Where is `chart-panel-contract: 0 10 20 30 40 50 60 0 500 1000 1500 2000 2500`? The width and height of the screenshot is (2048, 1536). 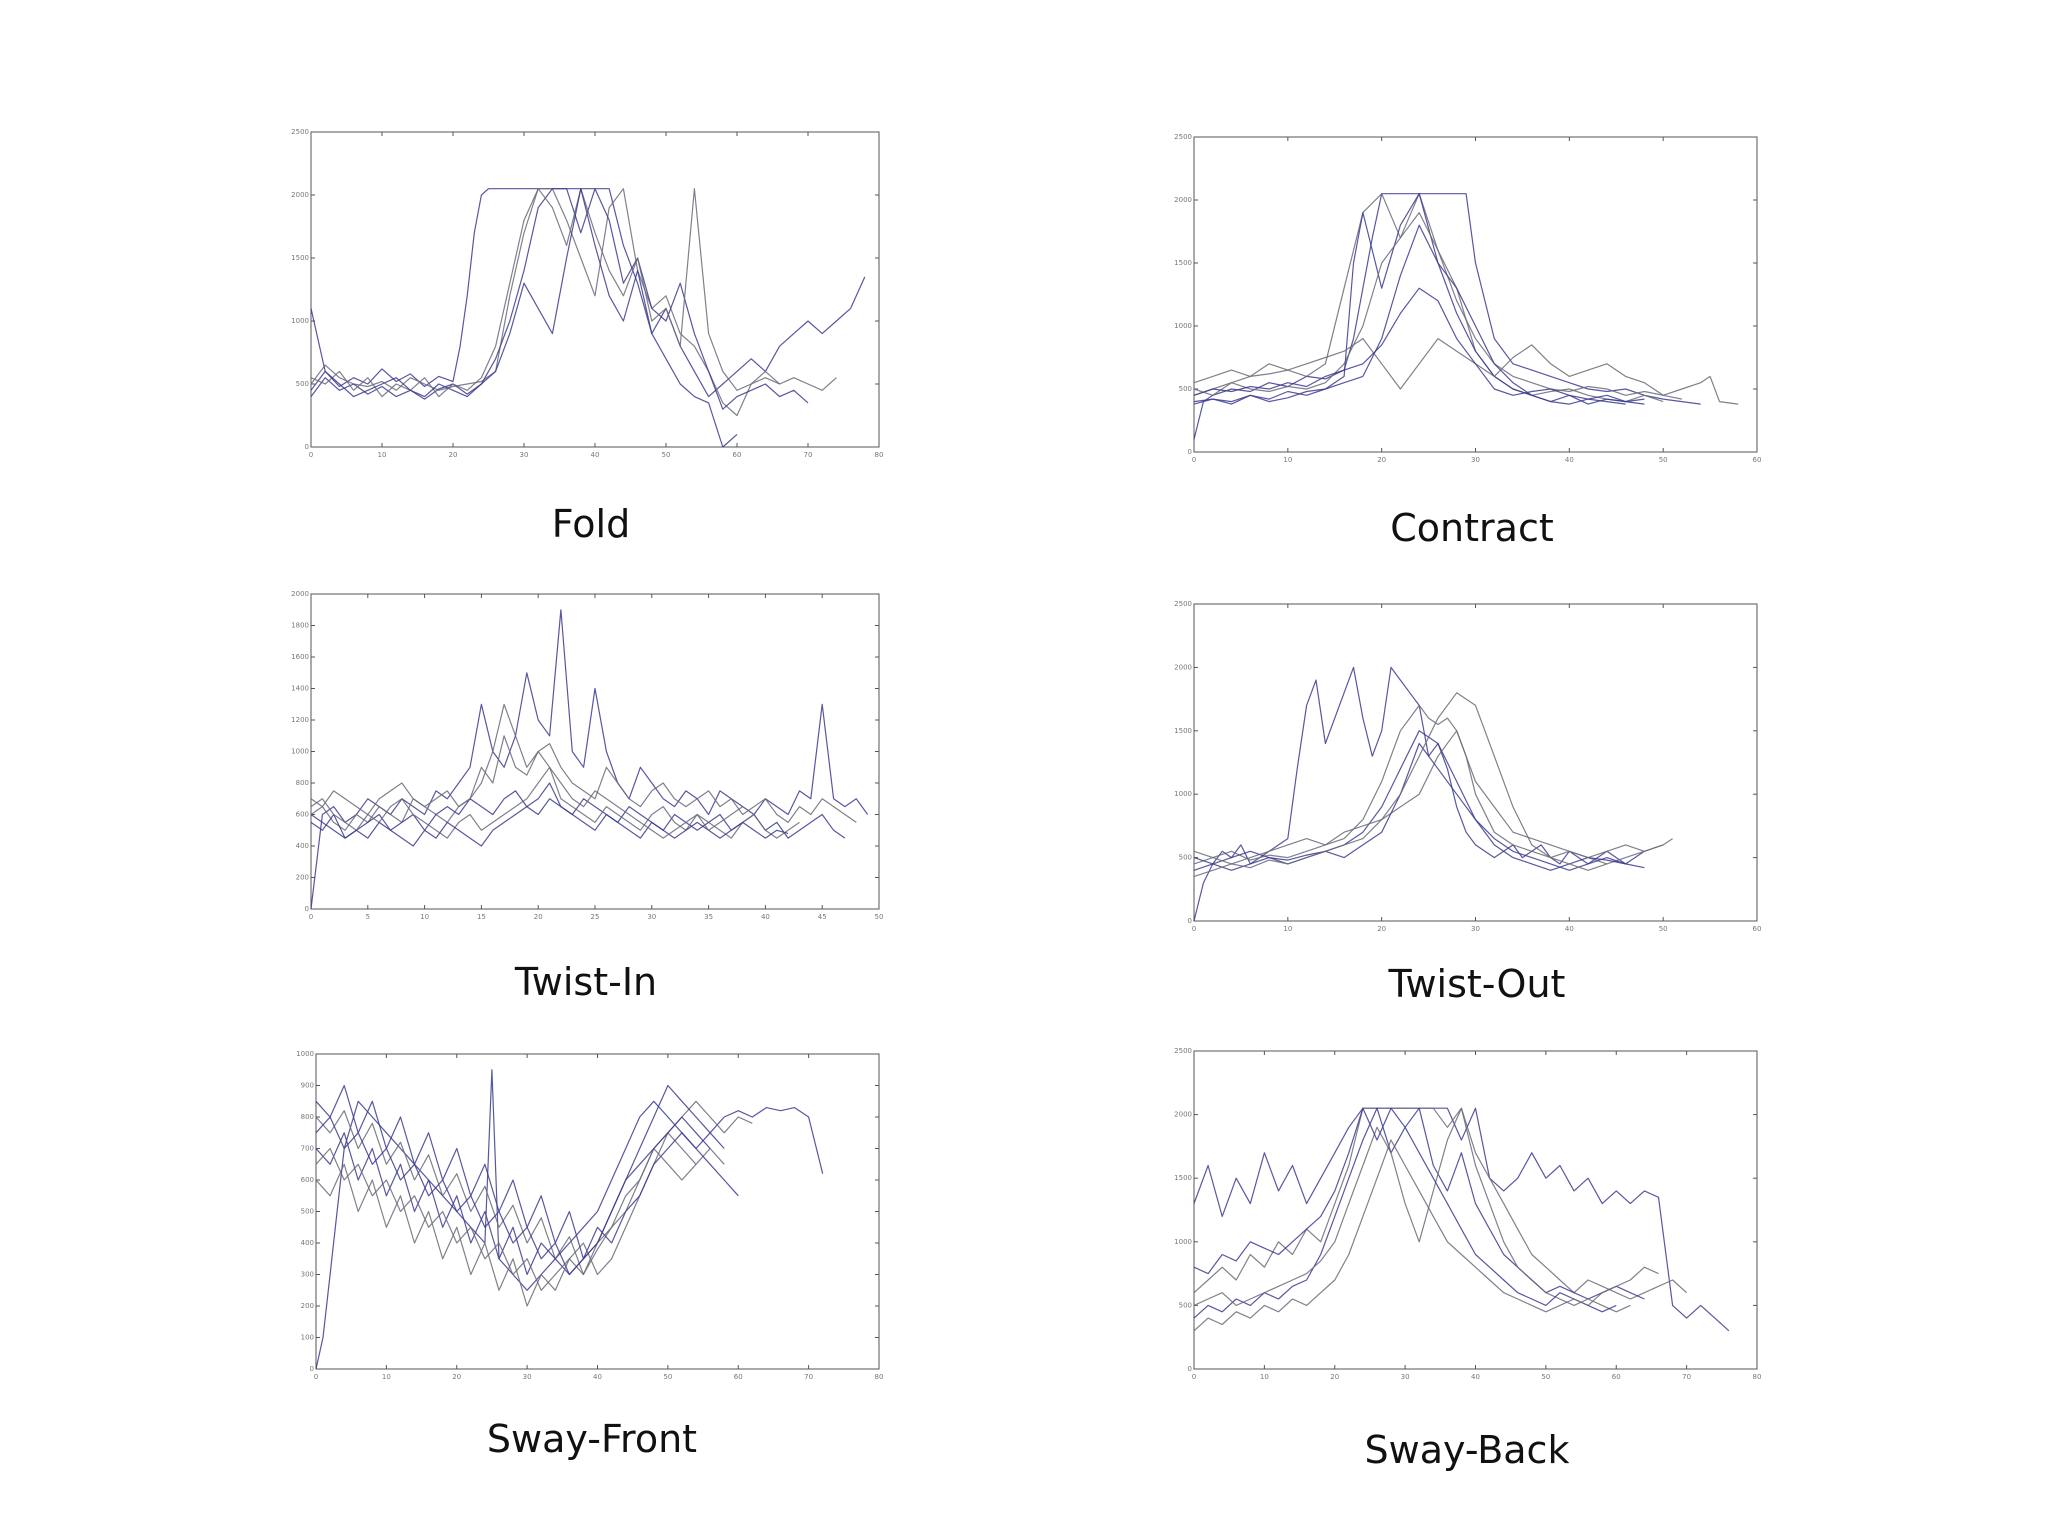
chart-panel-contract: 0 10 20 30 40 50 60 0 500 1000 1500 2000 2500 is located at coordinates (1468, 300).